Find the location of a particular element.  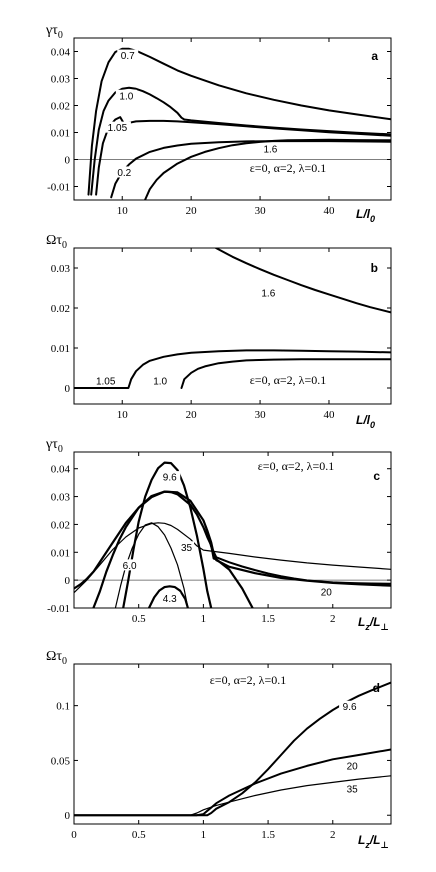

y-tick-label: -0.01 is located at coordinates (58, 609).